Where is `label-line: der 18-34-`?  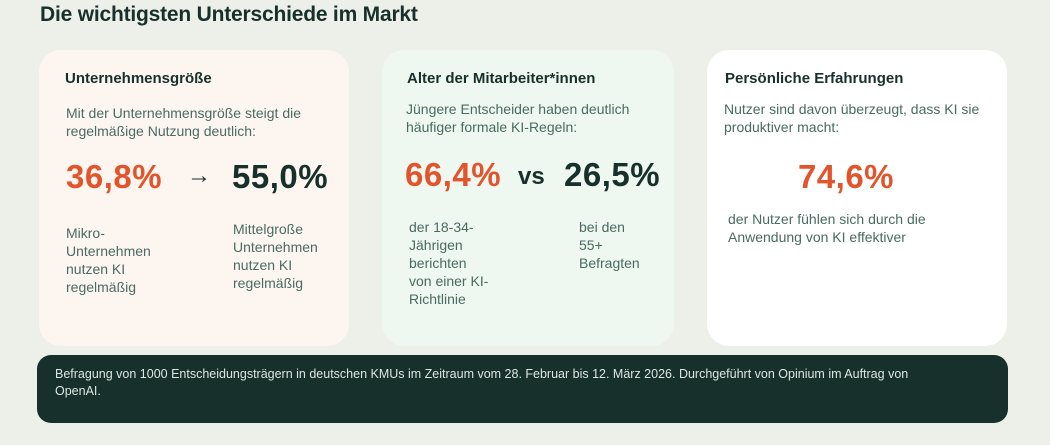 label-line: der 18-34- is located at coordinates (441, 227).